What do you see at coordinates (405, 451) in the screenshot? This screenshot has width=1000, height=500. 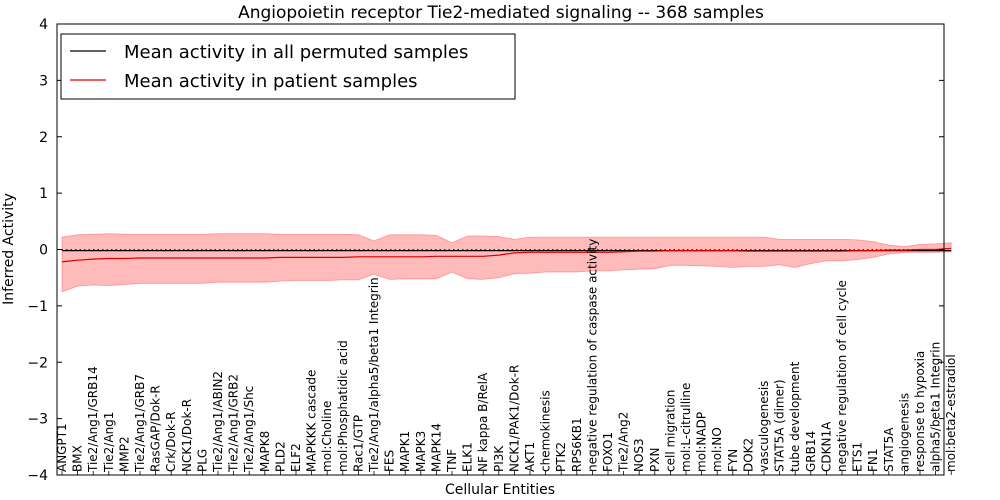 I see `x-category-label: MAPK1` at bounding box center [405, 451].